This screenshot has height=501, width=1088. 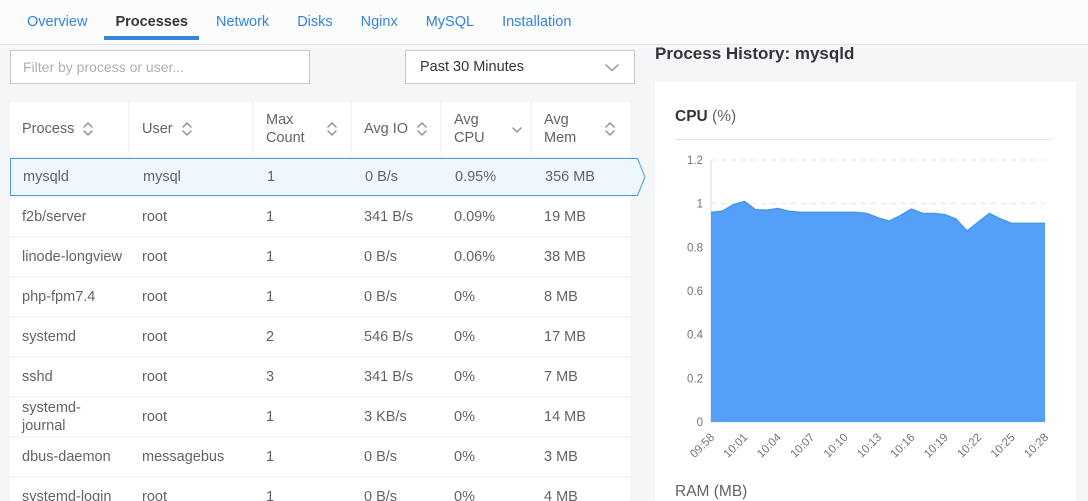 I want to click on column-header-avg-io: Avg IO, so click(x=396, y=129).